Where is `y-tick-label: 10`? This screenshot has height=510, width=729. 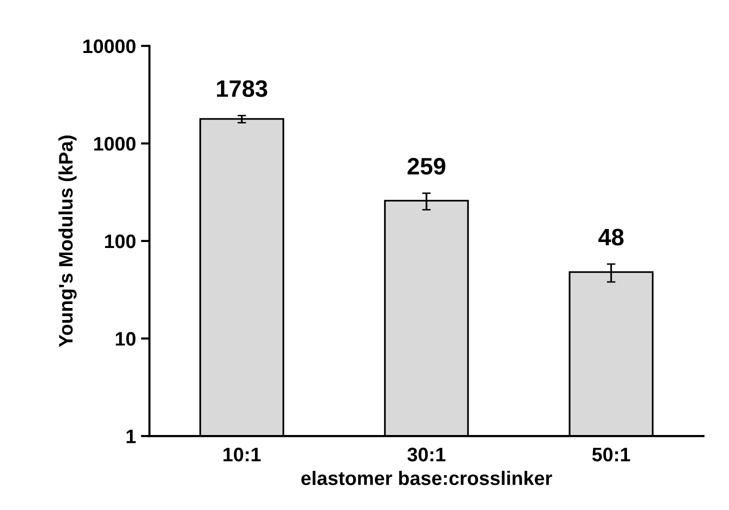
y-tick-label: 10 is located at coordinates (126, 339).